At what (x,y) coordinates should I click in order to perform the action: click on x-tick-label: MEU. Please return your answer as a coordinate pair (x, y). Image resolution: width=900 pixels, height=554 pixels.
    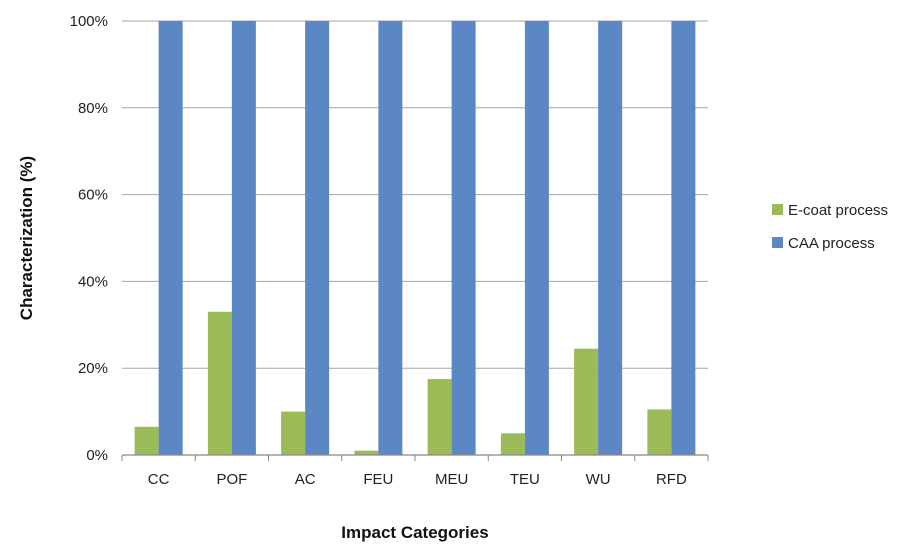
    Looking at the image, I should click on (451, 479).